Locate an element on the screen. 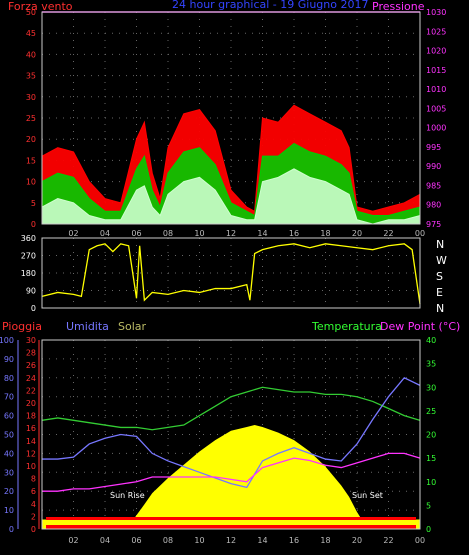 This screenshot has height=555, width=469. wind-tick-label: 5 is located at coordinates (33, 203).